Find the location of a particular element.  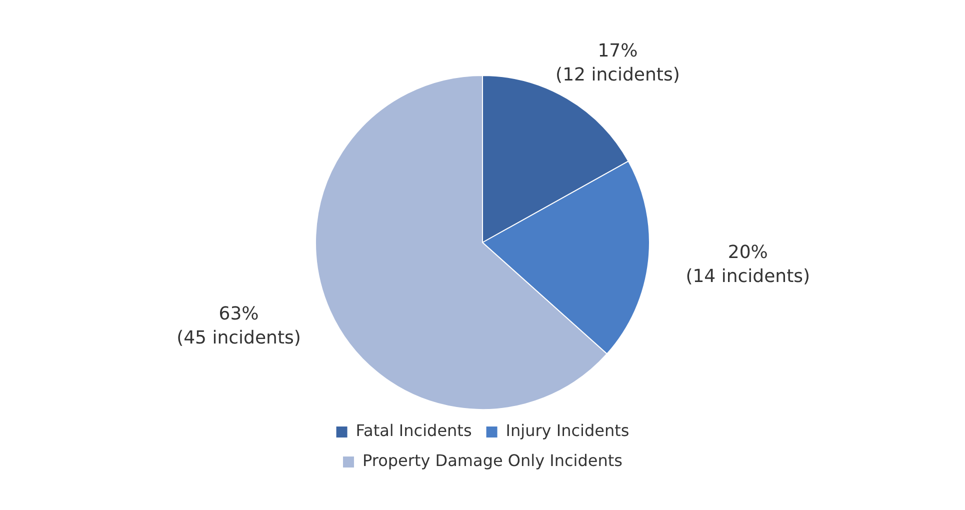

legend-label: Property Damage Only Incidents is located at coordinates (492, 460).